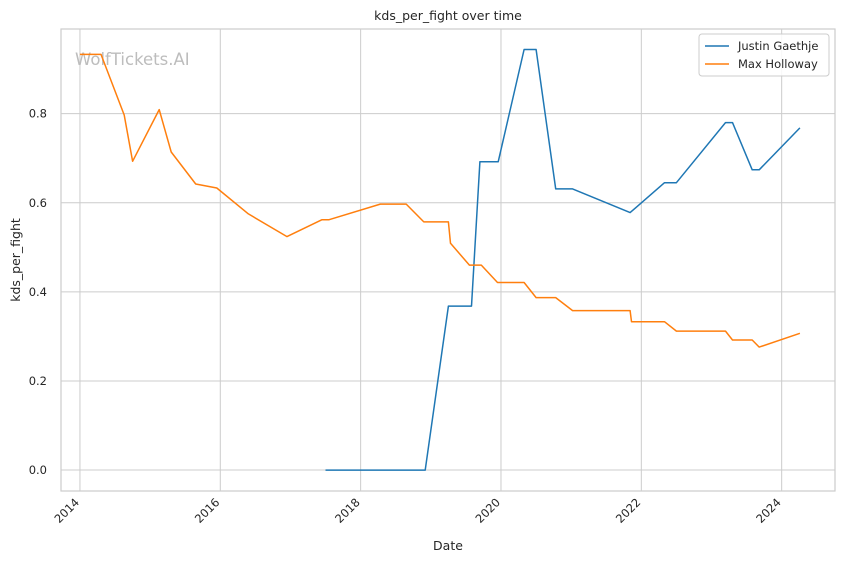 Image resolution: width=844 pixels, height=561 pixels. Describe the element at coordinates (66, 510) in the screenshot. I see `x-tick-label: 2014` at that location.